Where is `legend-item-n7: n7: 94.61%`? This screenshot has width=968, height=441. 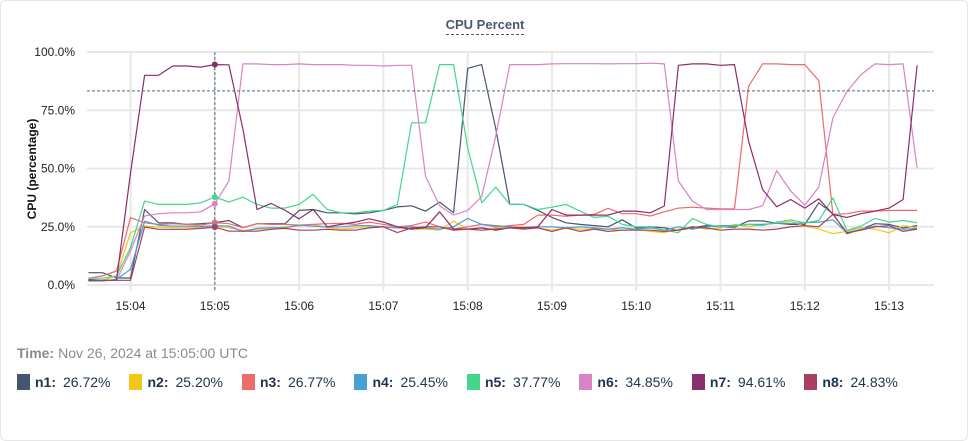
legend-item-n7: n7: 94.61% is located at coordinates (738, 382).